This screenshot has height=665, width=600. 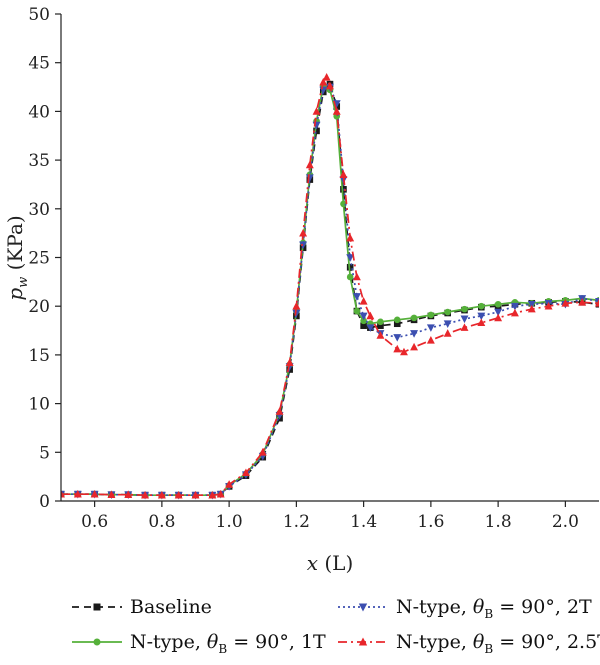 What do you see at coordinates (23, 282) in the screenshot?
I see `y-axis-sub: w` at bounding box center [23, 282].